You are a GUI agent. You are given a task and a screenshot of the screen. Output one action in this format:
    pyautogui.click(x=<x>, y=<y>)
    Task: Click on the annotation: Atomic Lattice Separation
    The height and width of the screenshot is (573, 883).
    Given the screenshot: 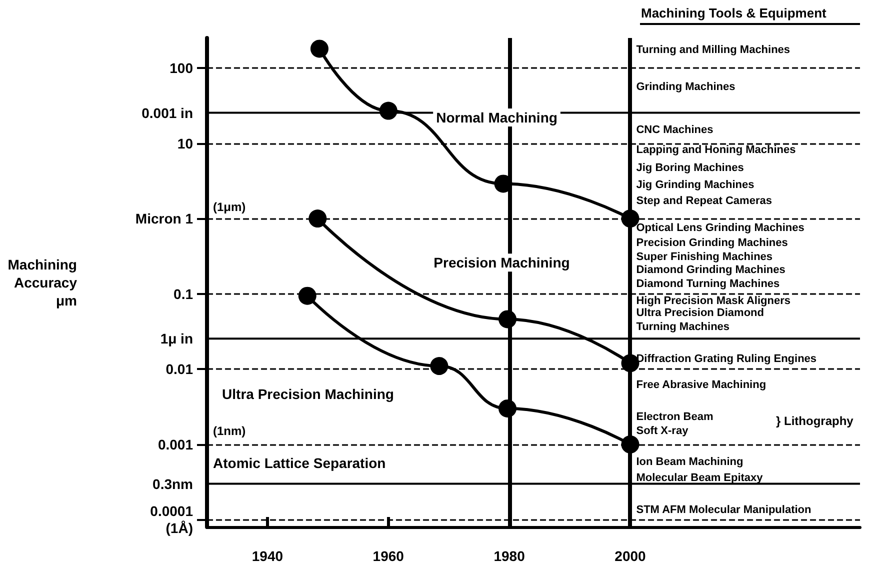 What is the action you would take?
    pyautogui.click(x=299, y=463)
    